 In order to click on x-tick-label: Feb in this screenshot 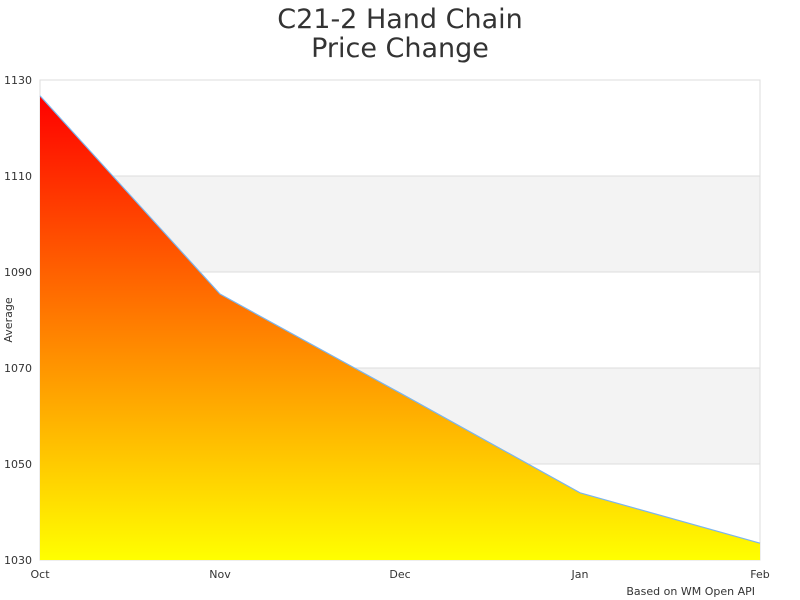, I will do `click(759, 574)`.